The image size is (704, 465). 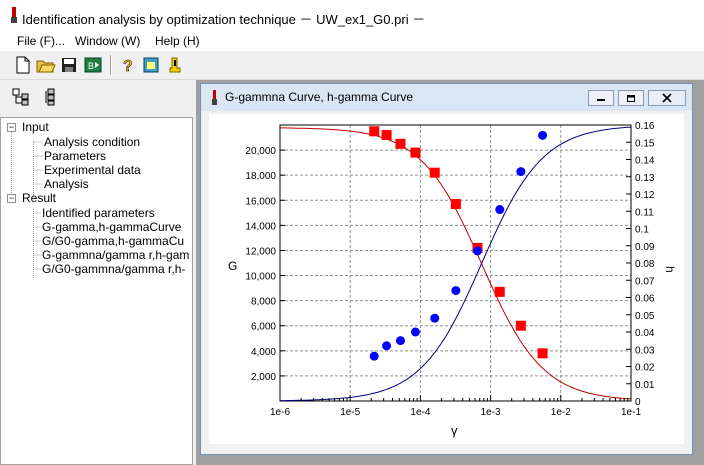 I want to click on y-right-tick-label: 0.03, so click(x=645, y=350).